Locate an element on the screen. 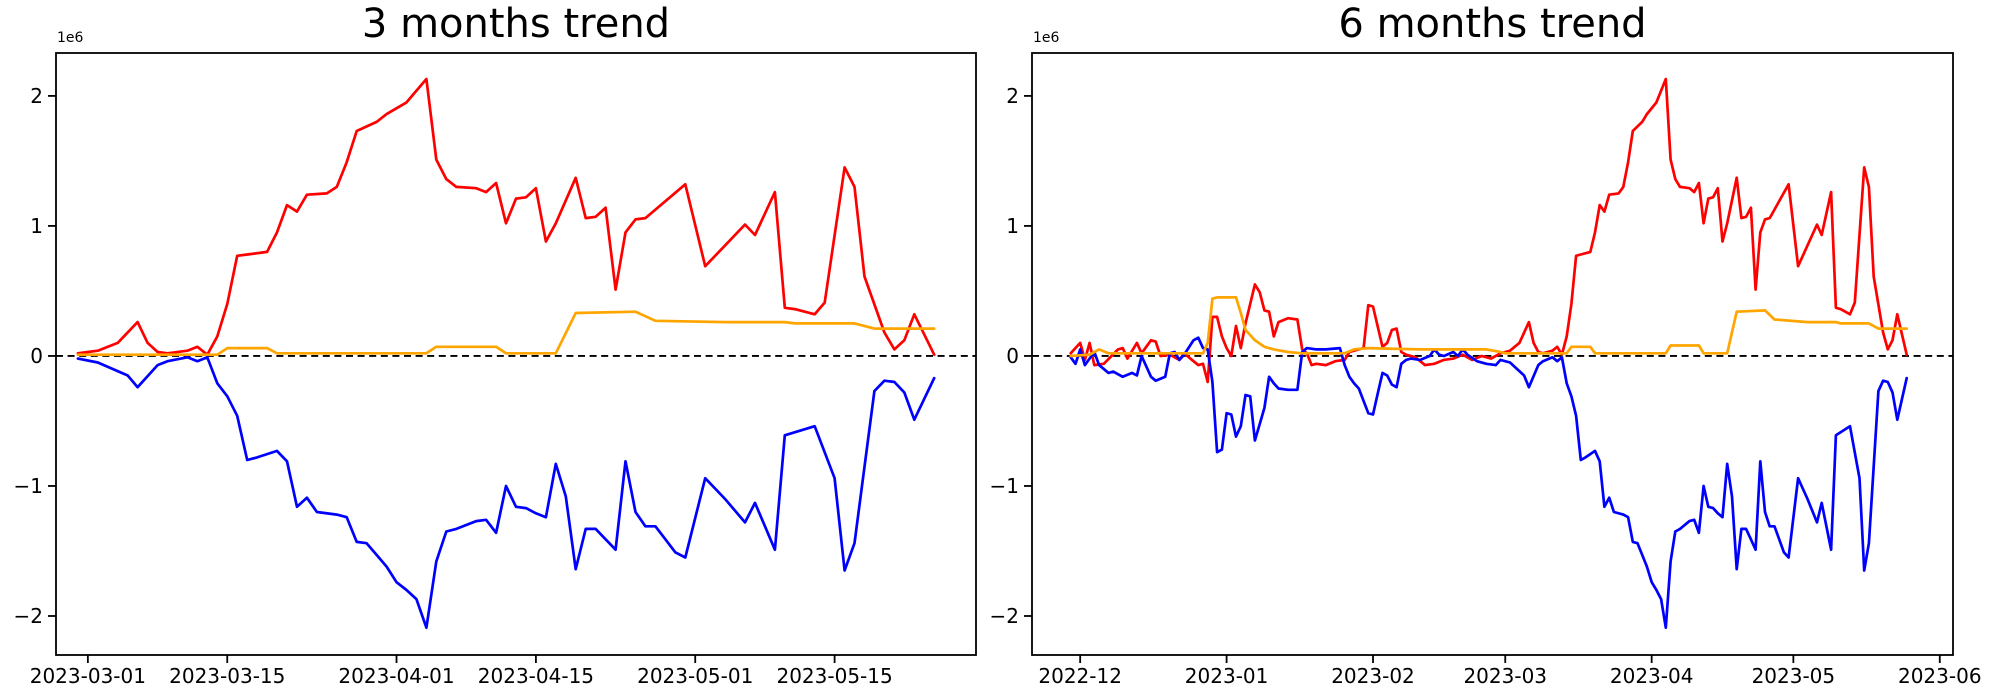 The image size is (2000, 700). x-tick-label: 2023-05 is located at coordinates (1794, 676).